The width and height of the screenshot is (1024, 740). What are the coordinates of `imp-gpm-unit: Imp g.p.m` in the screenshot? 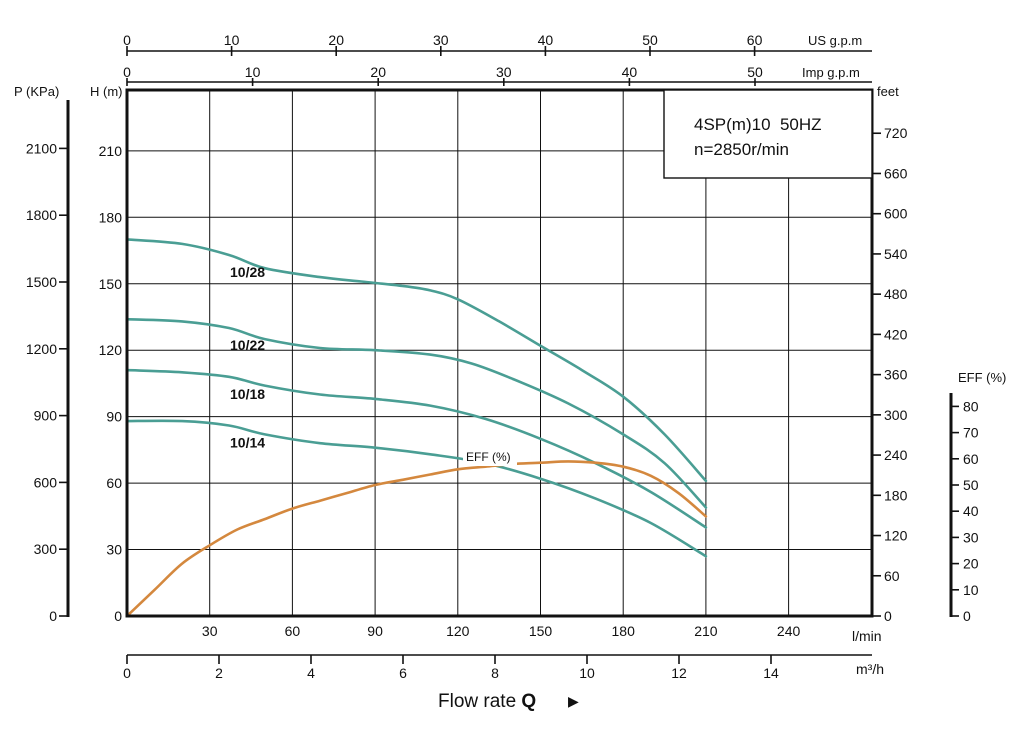 It's located at (831, 72).